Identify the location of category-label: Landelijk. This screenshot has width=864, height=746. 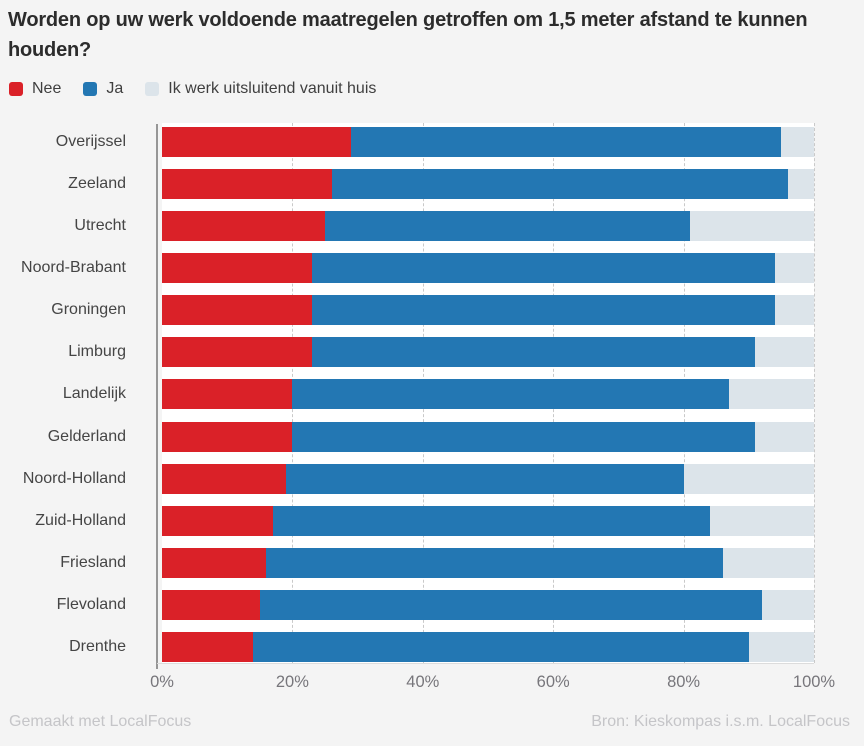
(94, 394).